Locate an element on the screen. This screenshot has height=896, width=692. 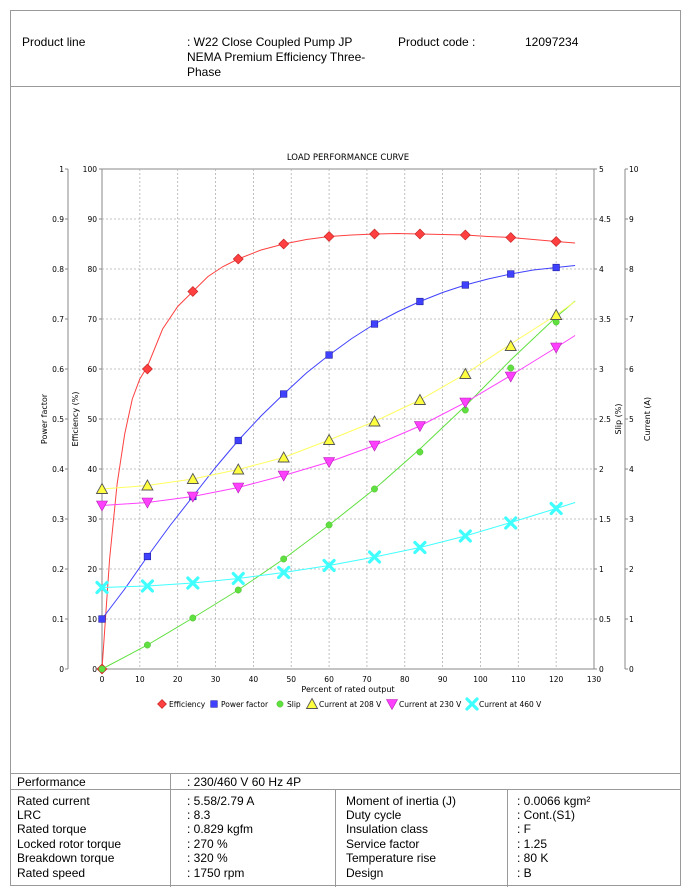
efficiency-tick-label: 10 is located at coordinates (92, 619).